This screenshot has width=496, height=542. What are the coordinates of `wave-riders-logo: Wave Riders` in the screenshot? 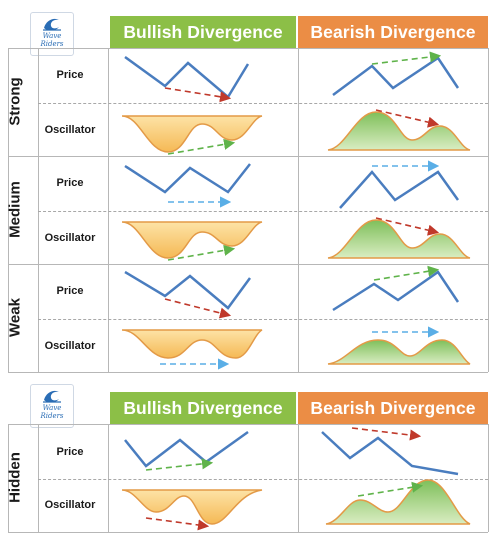 It's located at (52, 406).